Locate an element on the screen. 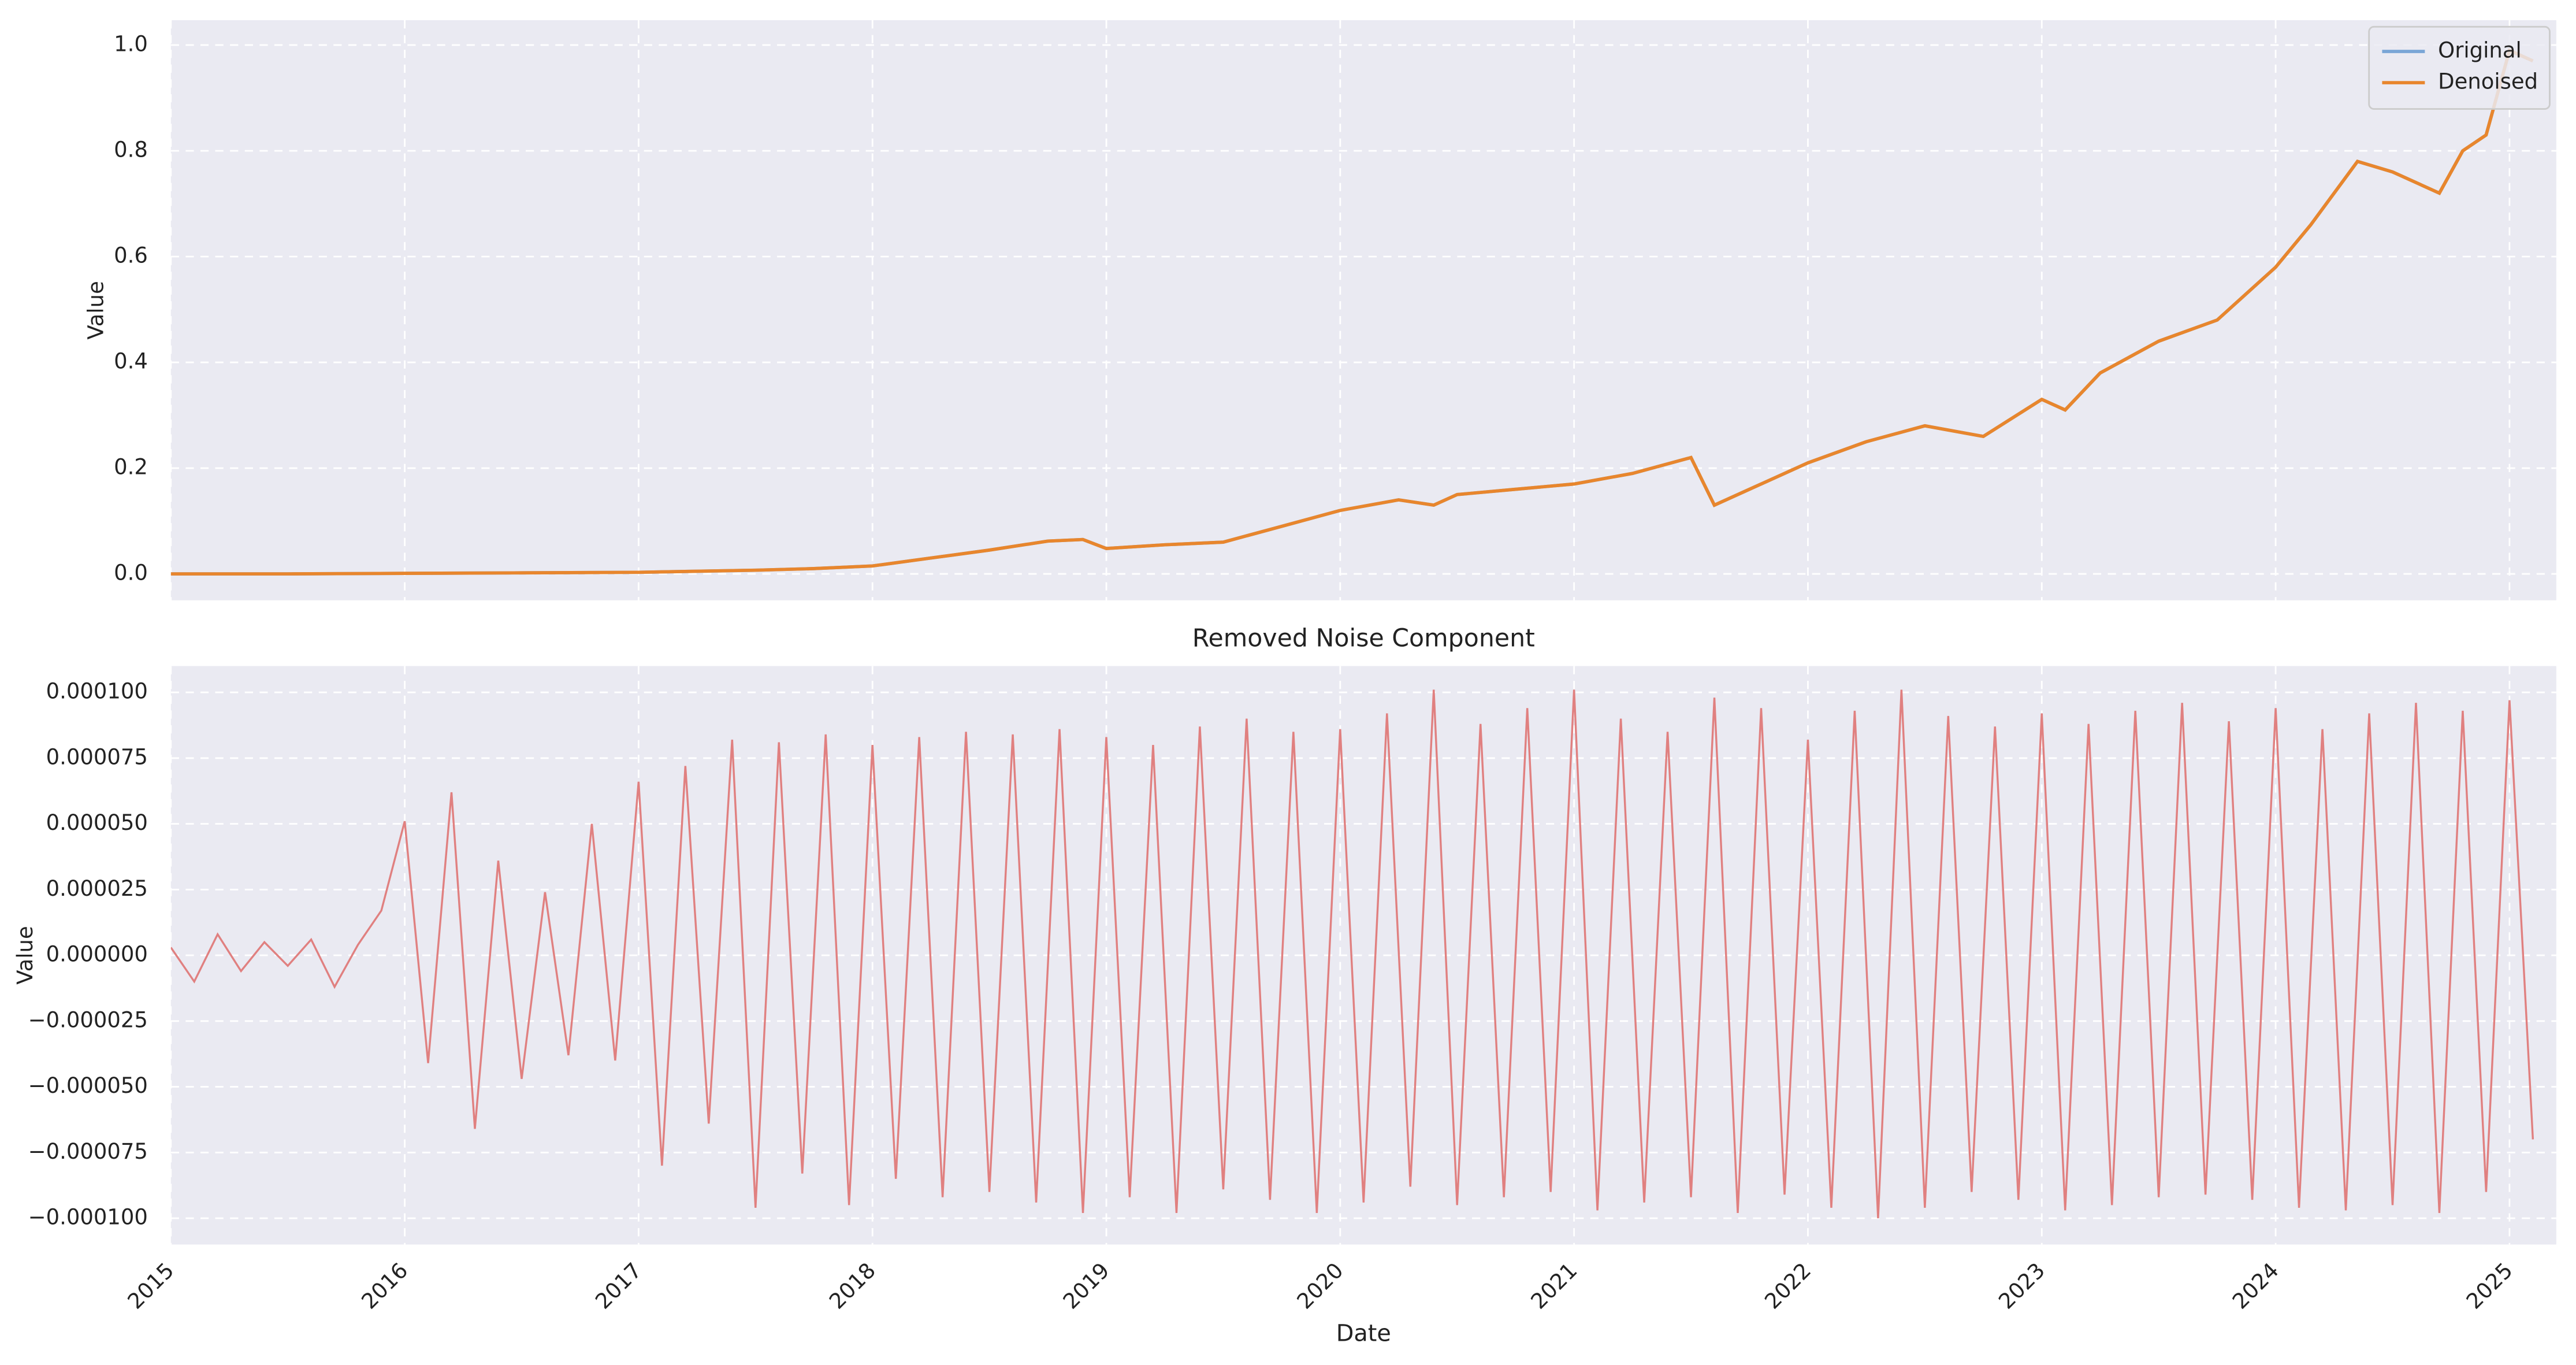 The height and width of the screenshot is (1365, 2576). legend-label: Denoised is located at coordinates (2488, 81).